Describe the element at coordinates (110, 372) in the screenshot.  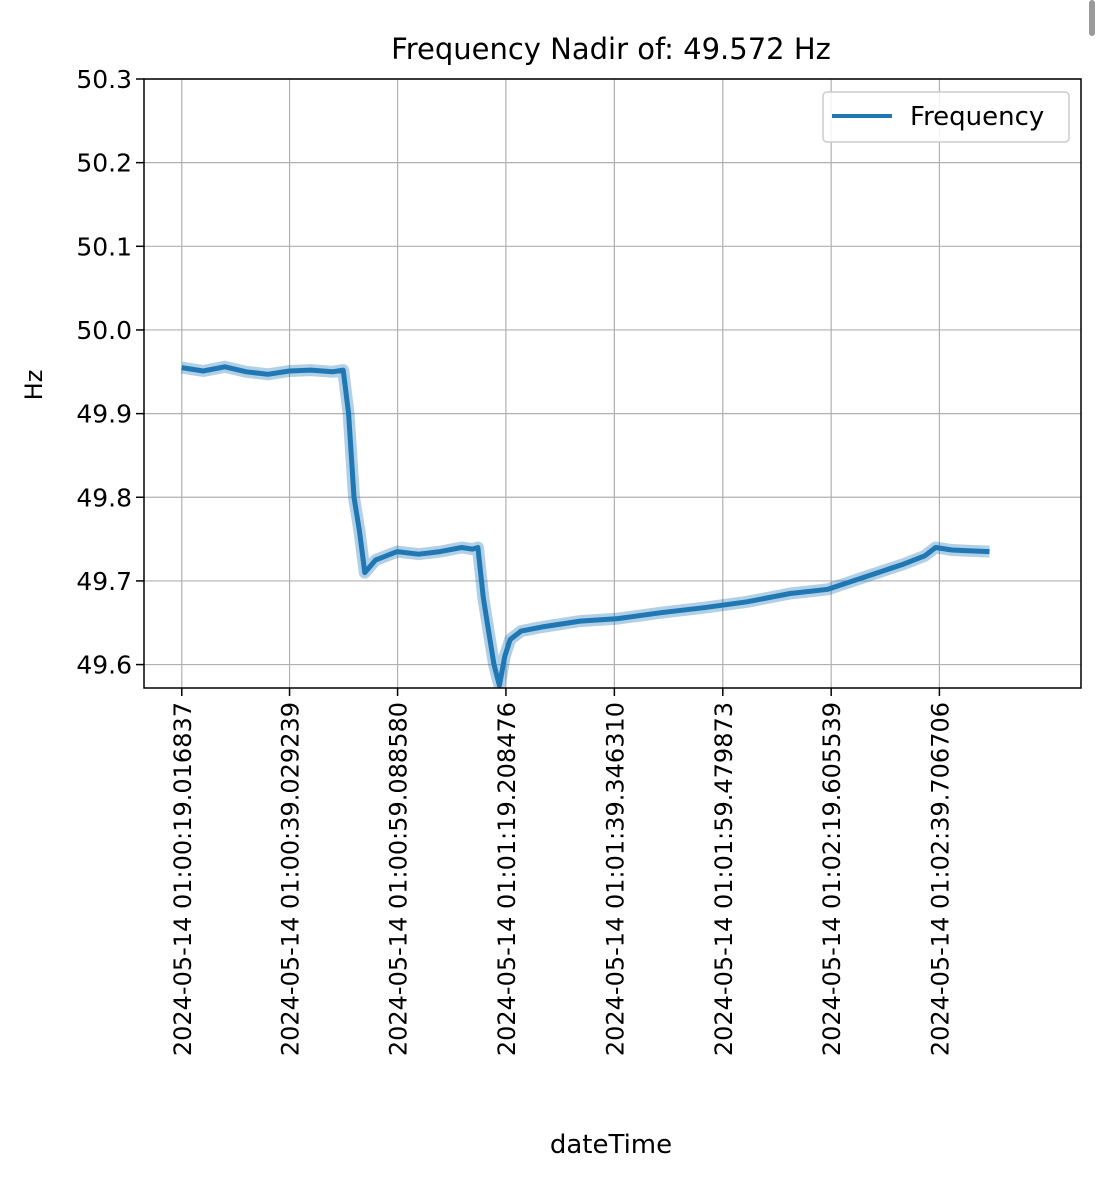
I see `y-axis-ticks: 50.3 50.2 50.1 50.0 49.9 49.8 49.7 49.6` at that location.